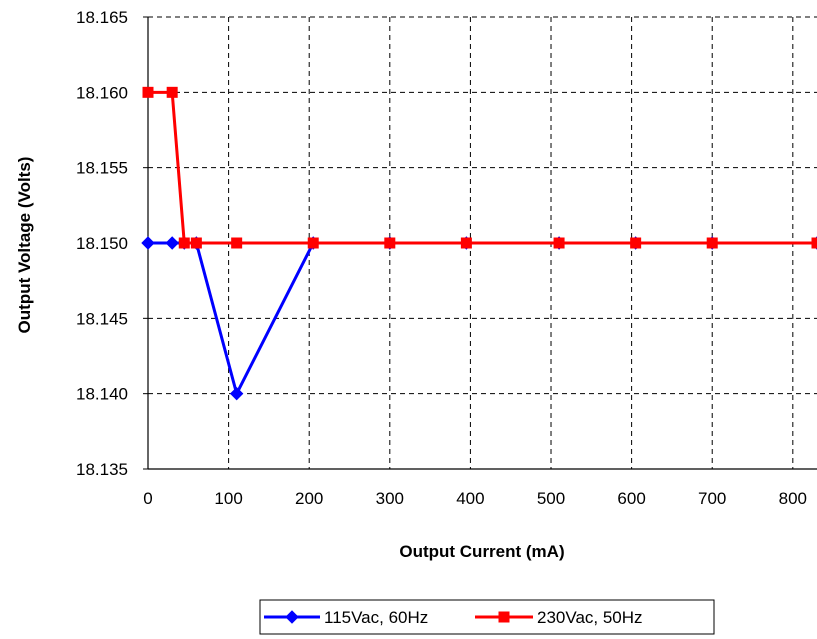 The width and height of the screenshot is (817, 639). What do you see at coordinates (793, 498) in the screenshot?
I see `x-tick-label: 800` at bounding box center [793, 498].